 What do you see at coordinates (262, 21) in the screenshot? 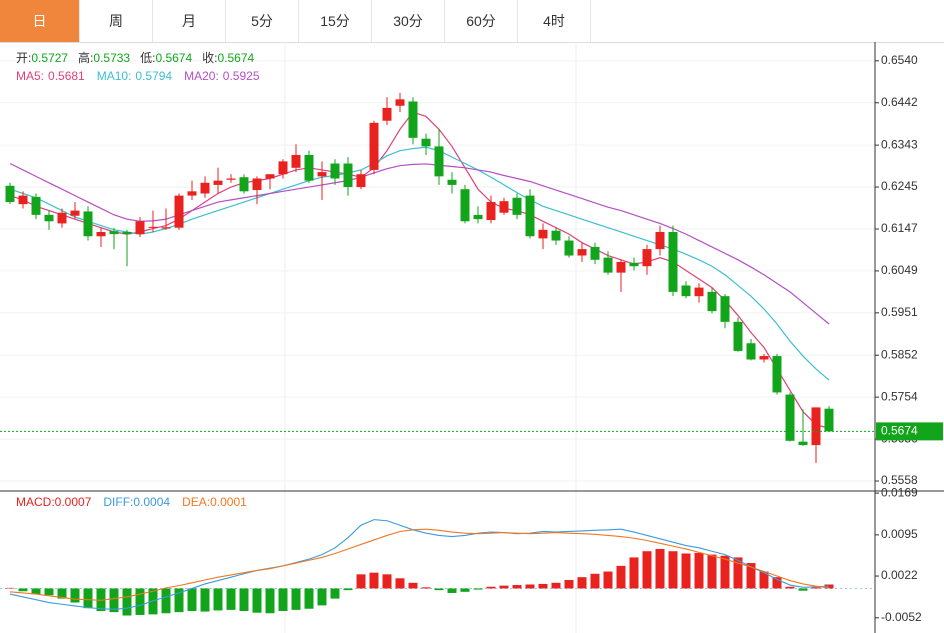
I see `period-tab: 5分` at bounding box center [262, 21].